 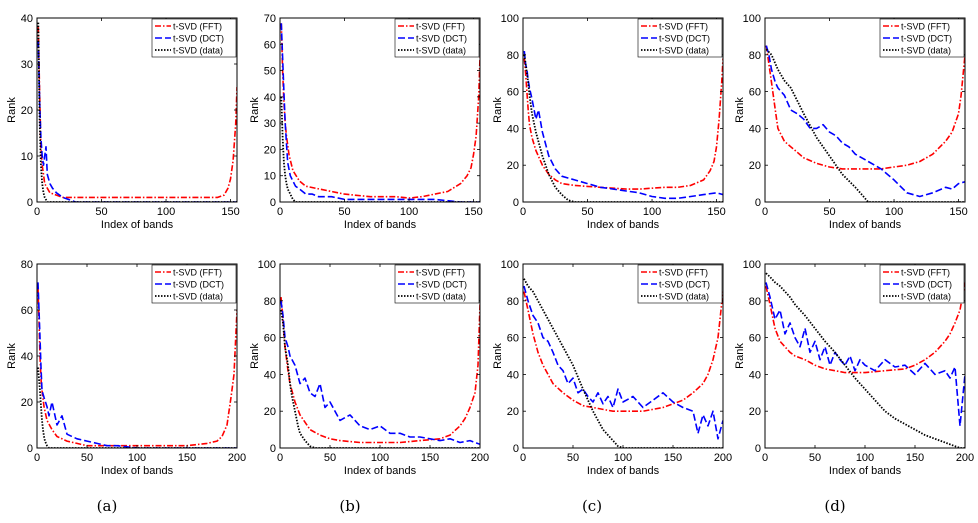 What do you see at coordinates (350, 506) in the screenshot?
I see `caption-b: (b)` at bounding box center [350, 506].